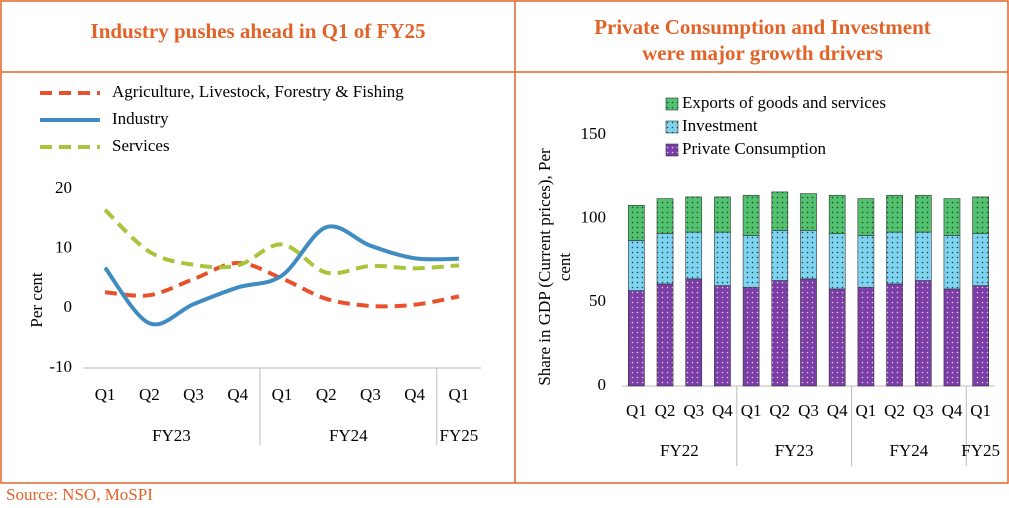  What do you see at coordinates (594, 133) in the screenshot?
I see `y-tick-label: 150` at bounding box center [594, 133].